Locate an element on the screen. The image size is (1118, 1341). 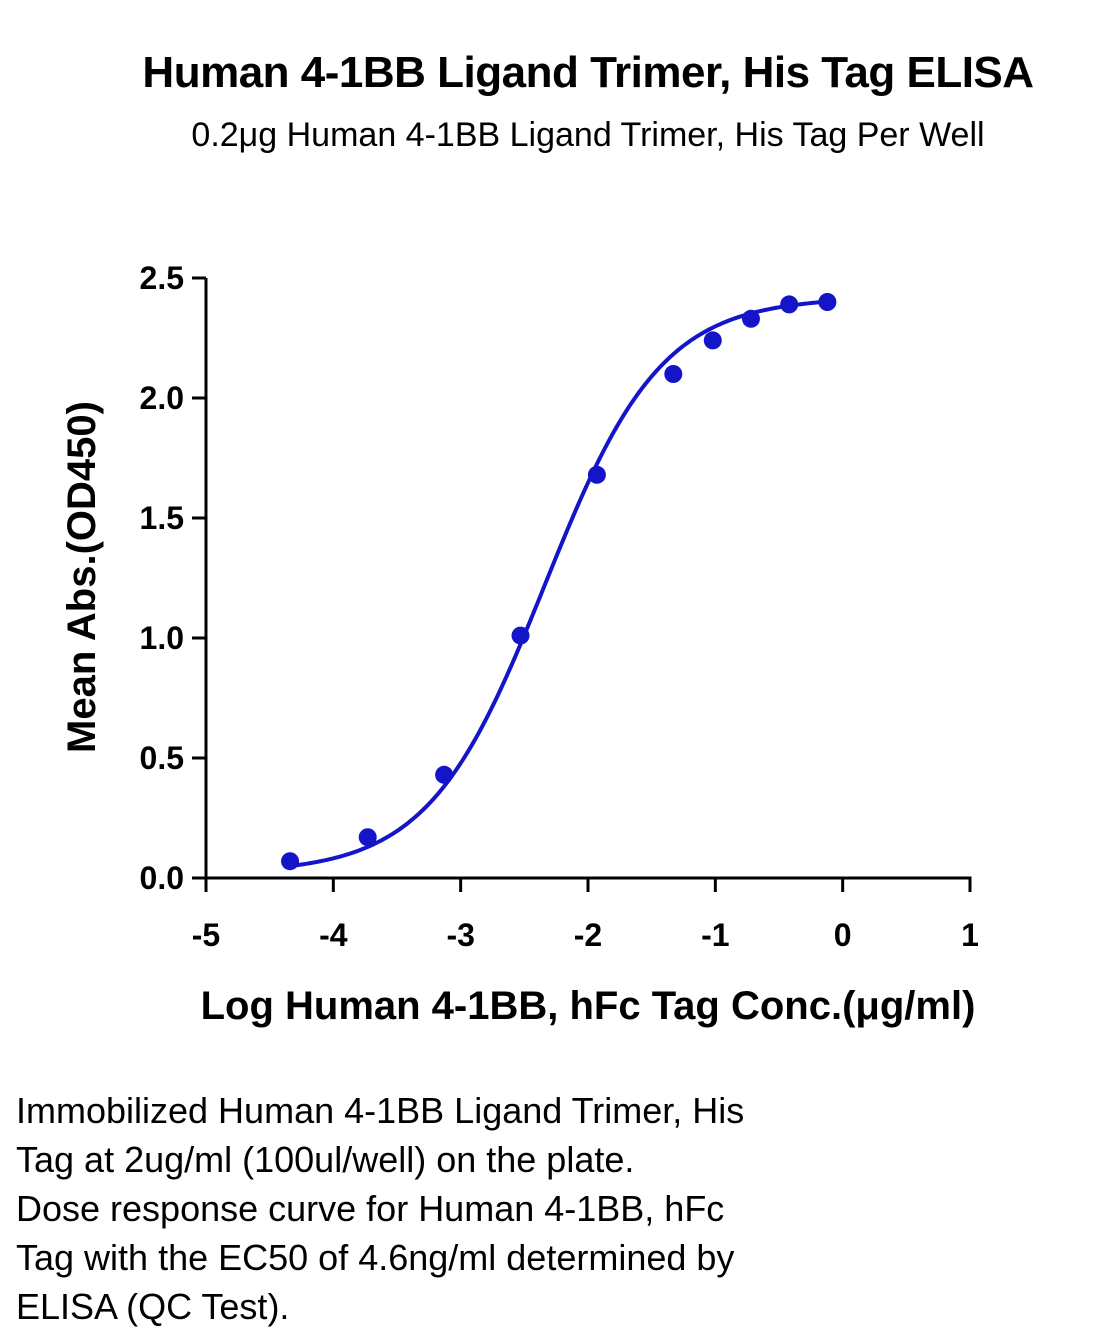
x-tick-label: 1 is located at coordinates (970, 935).